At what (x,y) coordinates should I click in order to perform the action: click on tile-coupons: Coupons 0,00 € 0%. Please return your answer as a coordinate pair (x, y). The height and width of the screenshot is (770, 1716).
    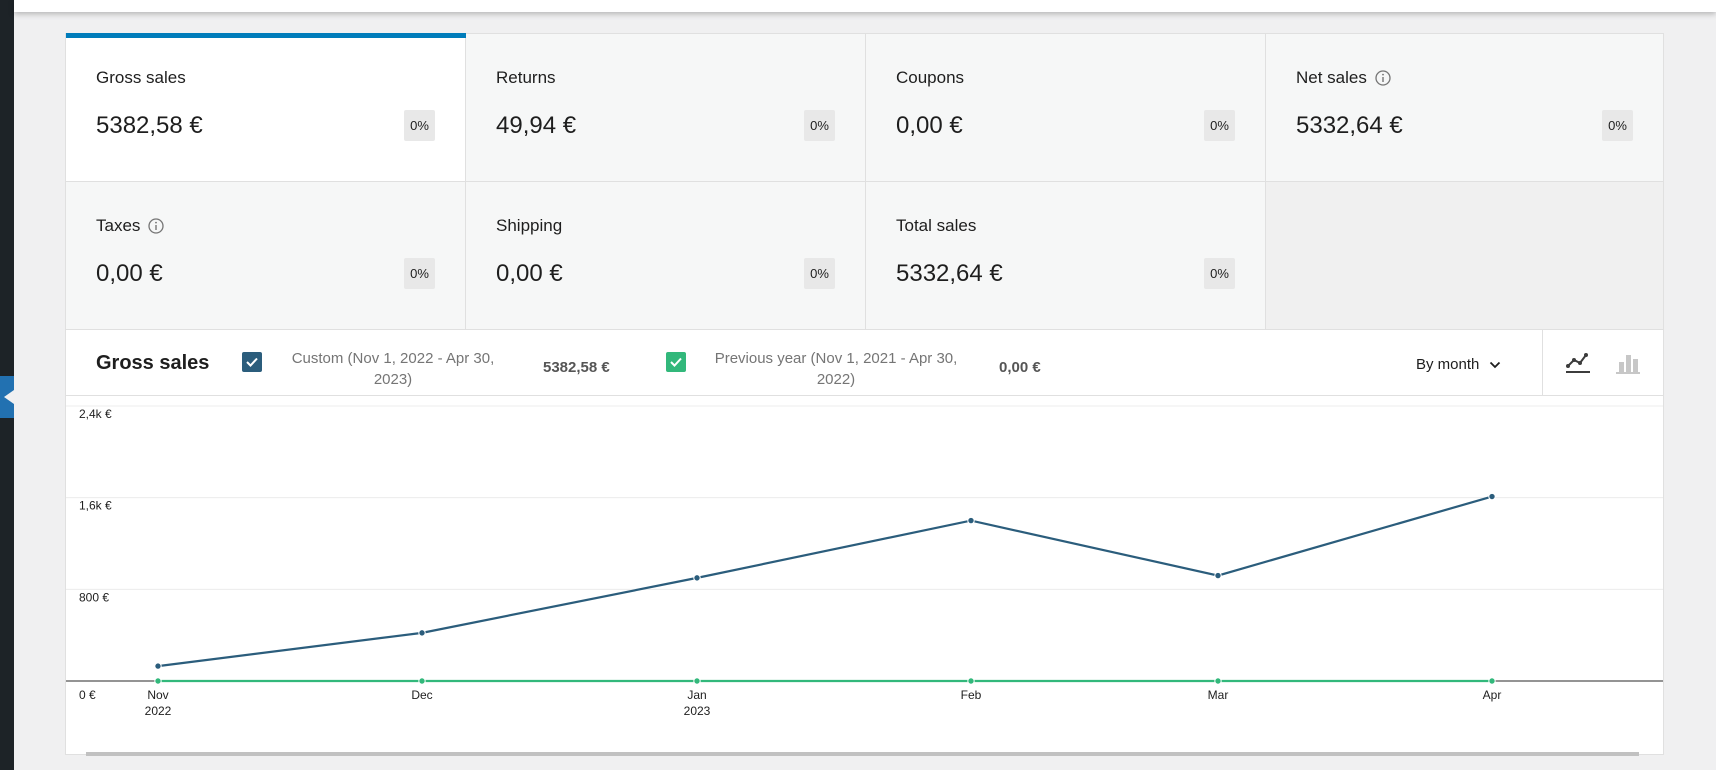
    Looking at the image, I should click on (1066, 108).